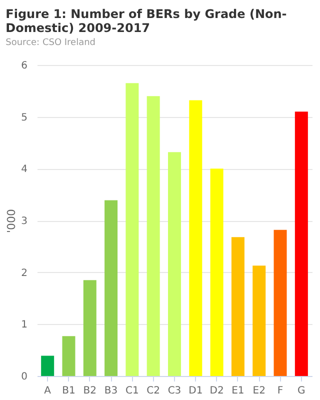  Describe the element at coordinates (153, 391) in the screenshot. I see `x-tick-label: C2` at that location.